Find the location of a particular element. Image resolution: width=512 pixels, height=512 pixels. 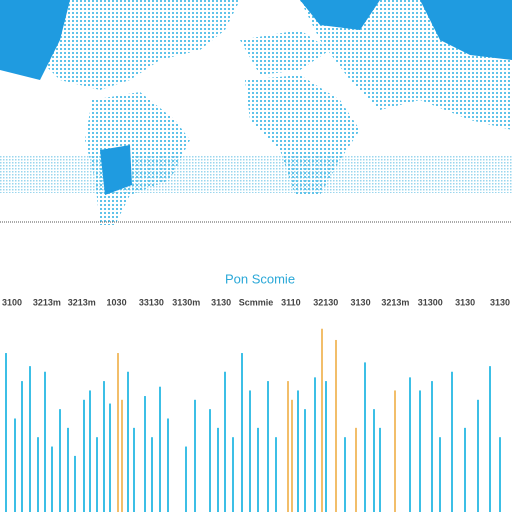

europe-solid is located at coordinates (340, 15).